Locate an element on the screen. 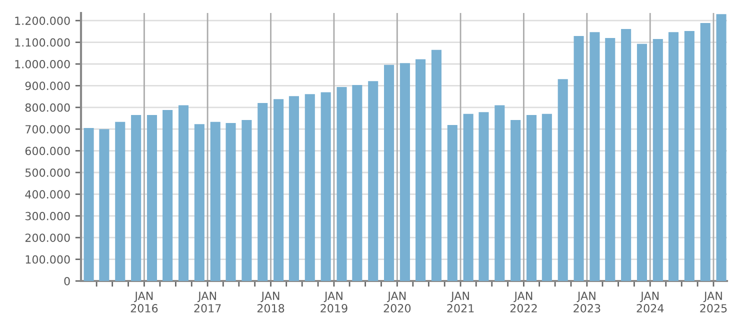 This screenshot has height=313, width=751. x-tick-label: JAN 2020 is located at coordinates (397, 302).